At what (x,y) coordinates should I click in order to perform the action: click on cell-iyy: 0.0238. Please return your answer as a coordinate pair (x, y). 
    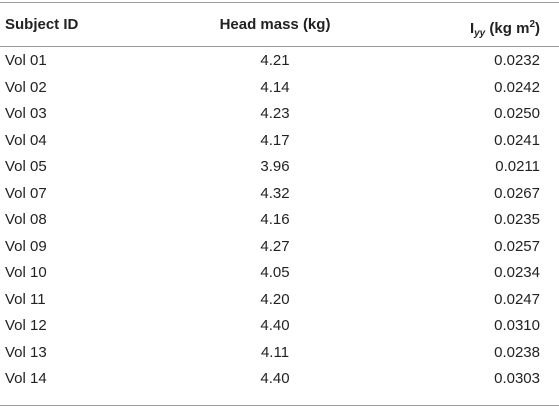
    Looking at the image, I should click on (517, 352).